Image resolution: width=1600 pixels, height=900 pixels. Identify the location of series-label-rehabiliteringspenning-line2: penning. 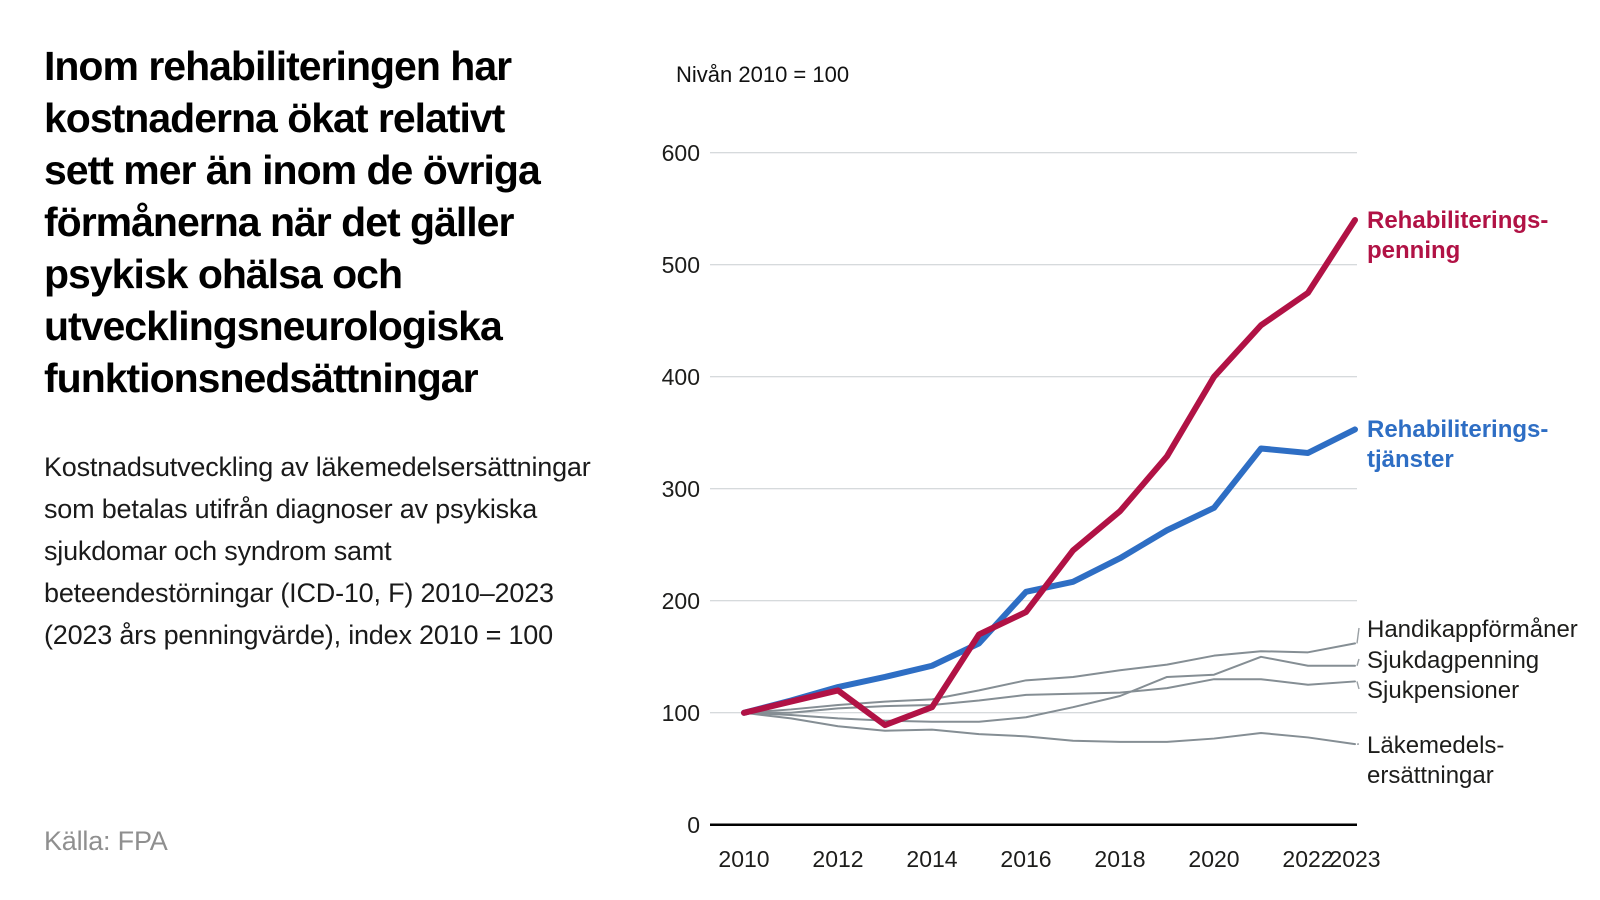
(1413, 250).